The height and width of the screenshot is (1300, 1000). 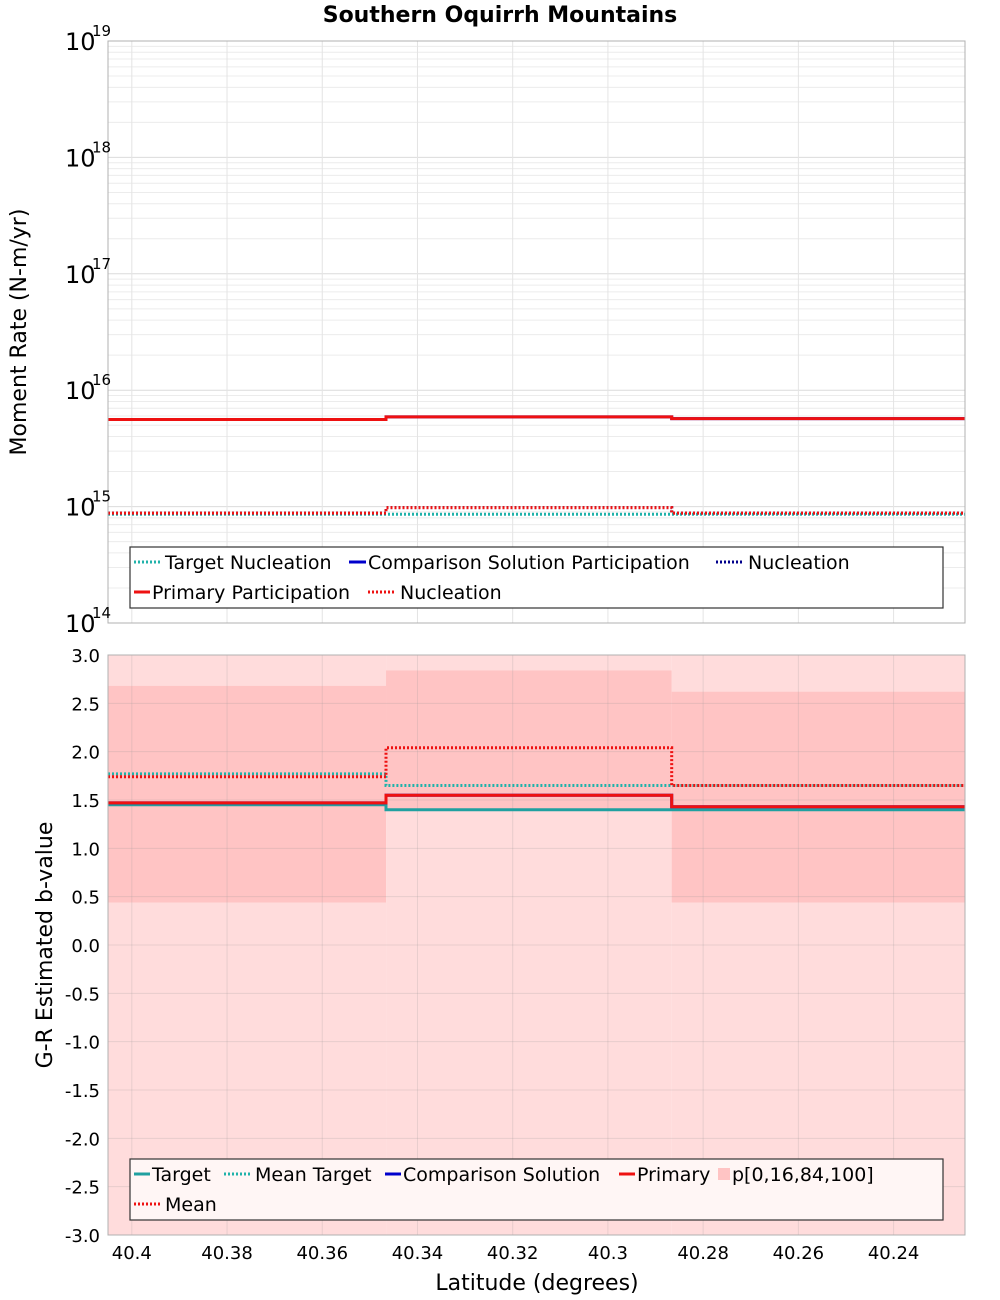 What do you see at coordinates (799, 1253) in the screenshot?
I see `x-tick-label: 40.26` at bounding box center [799, 1253].